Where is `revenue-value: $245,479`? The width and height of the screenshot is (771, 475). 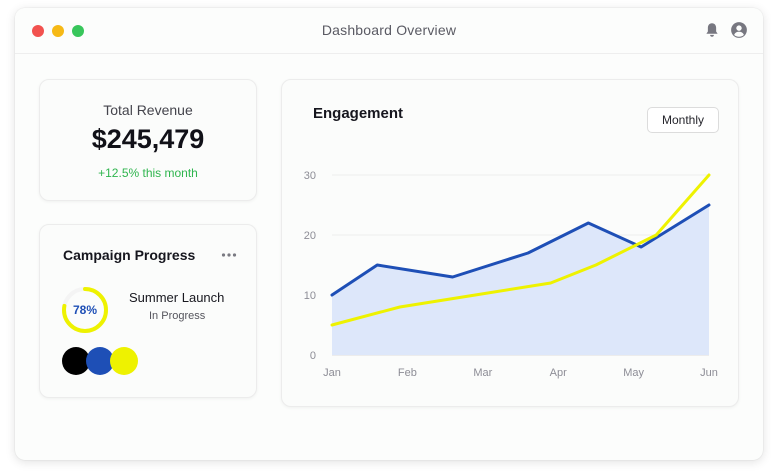
revenue-value: $245,479 is located at coordinates (148, 139).